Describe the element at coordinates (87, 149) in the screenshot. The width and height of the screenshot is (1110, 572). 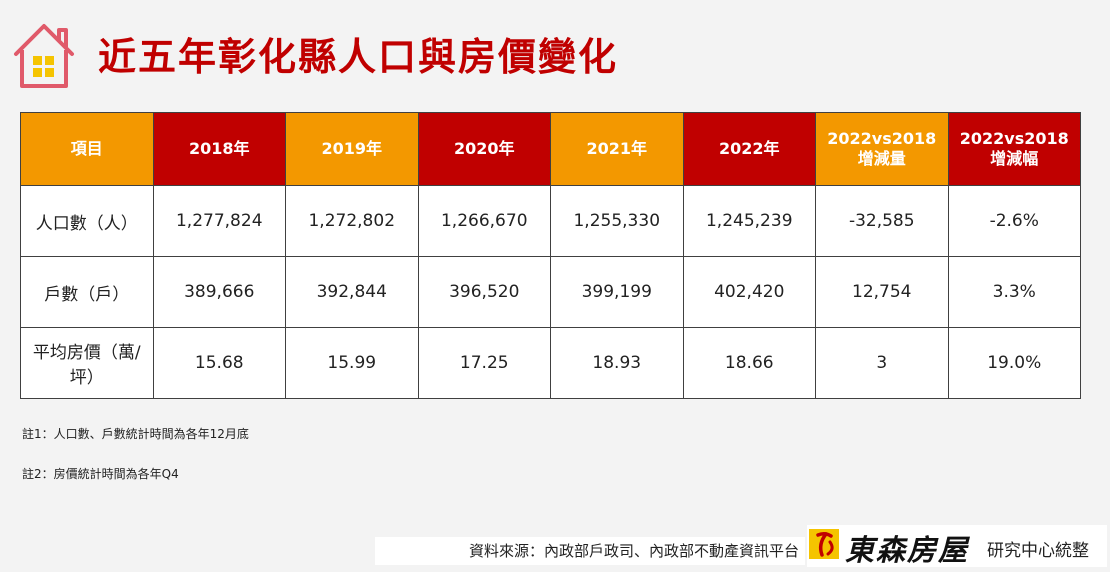
I see `header-item: 項目` at that location.